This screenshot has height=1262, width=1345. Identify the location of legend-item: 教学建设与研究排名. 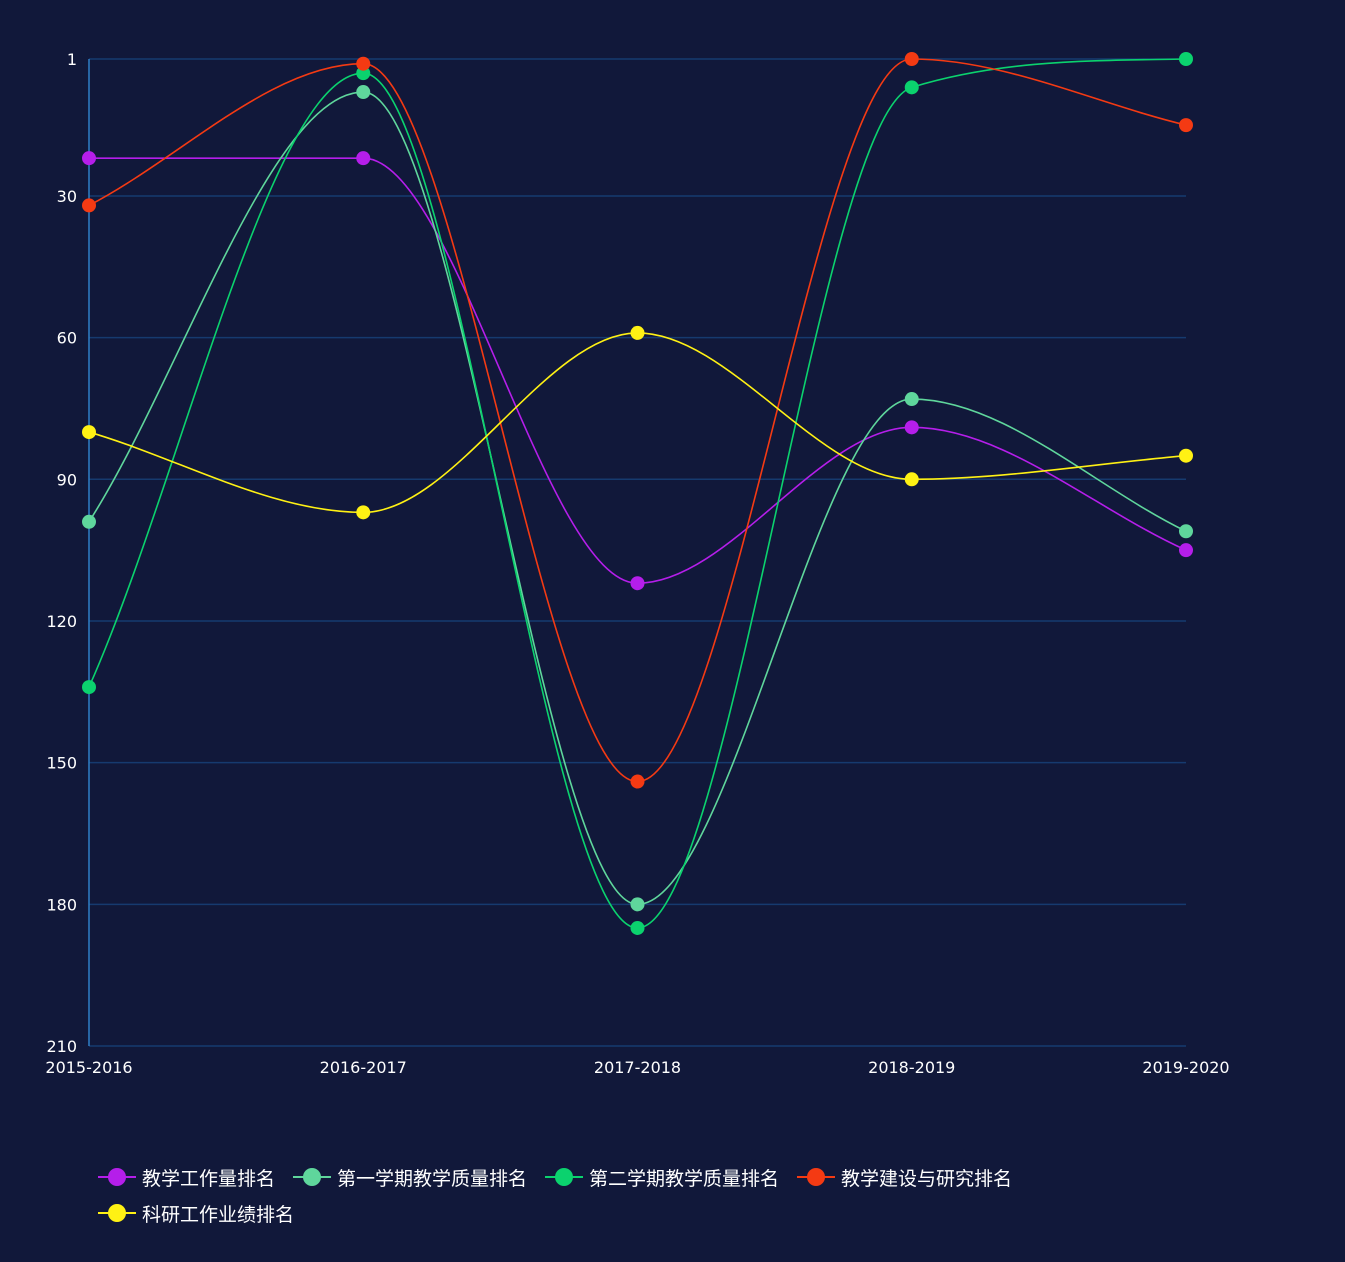
(904, 1177).